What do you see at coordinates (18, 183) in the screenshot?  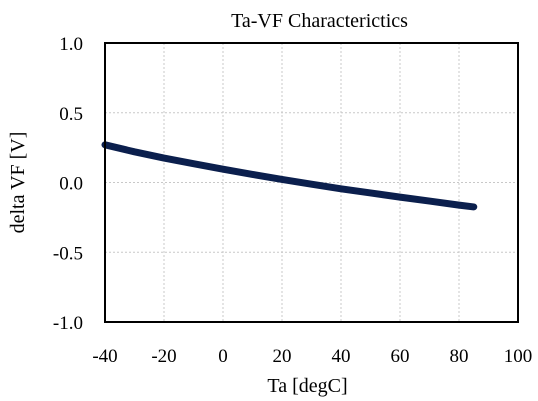 I see `y-axis-label: delta VF [V]` at bounding box center [18, 183].